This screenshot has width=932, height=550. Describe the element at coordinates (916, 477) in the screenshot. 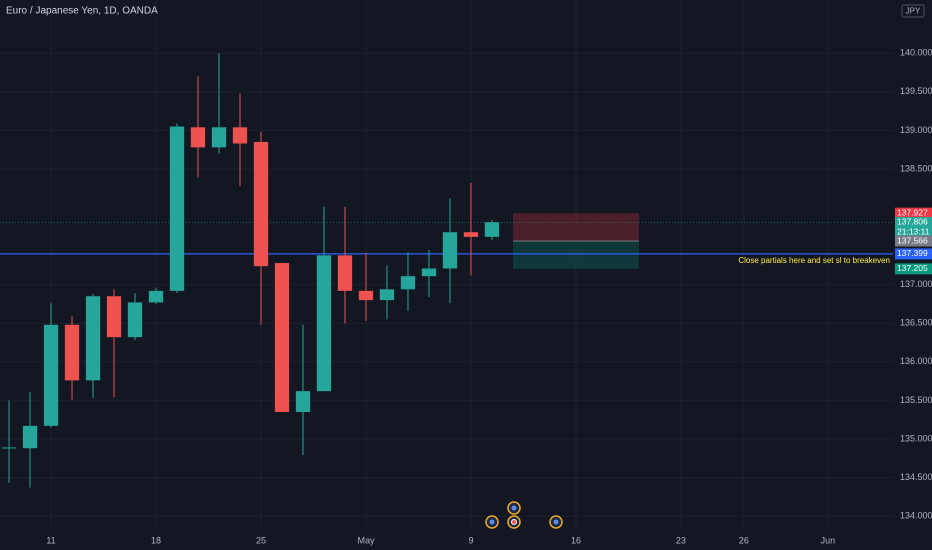

I see `y-tick-label: 134.500` at that location.